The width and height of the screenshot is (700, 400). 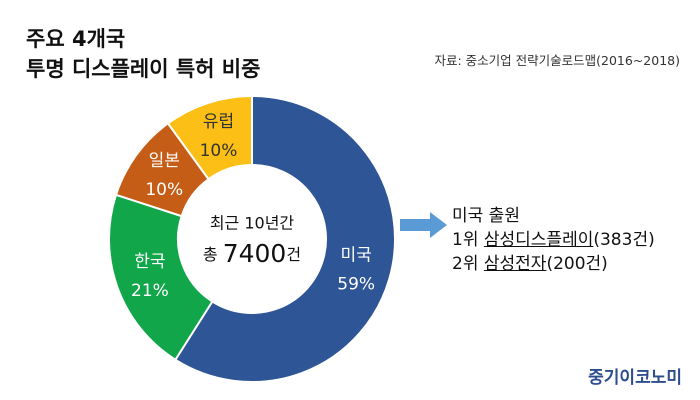 I want to click on title-line-1: 주요 4개국, so click(x=76, y=39).